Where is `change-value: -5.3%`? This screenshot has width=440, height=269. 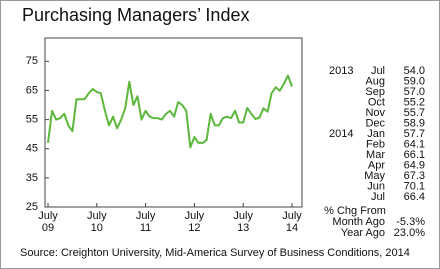 change-value: -5.3% is located at coordinates (410, 222).